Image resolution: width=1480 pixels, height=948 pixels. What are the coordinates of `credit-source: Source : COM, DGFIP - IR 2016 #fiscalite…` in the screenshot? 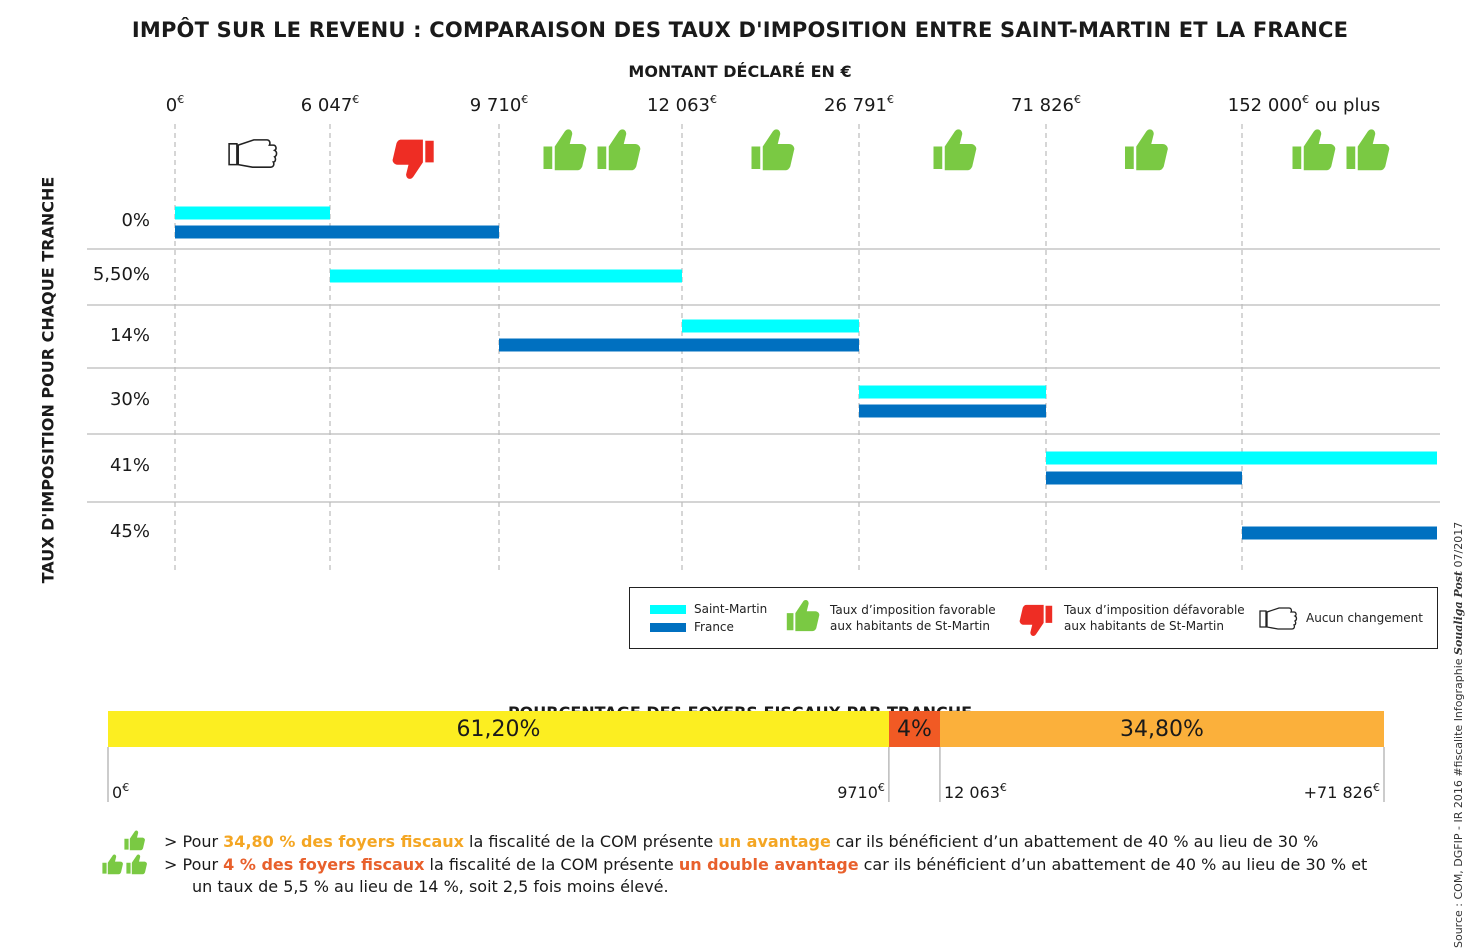 It's located at (1458, 801).